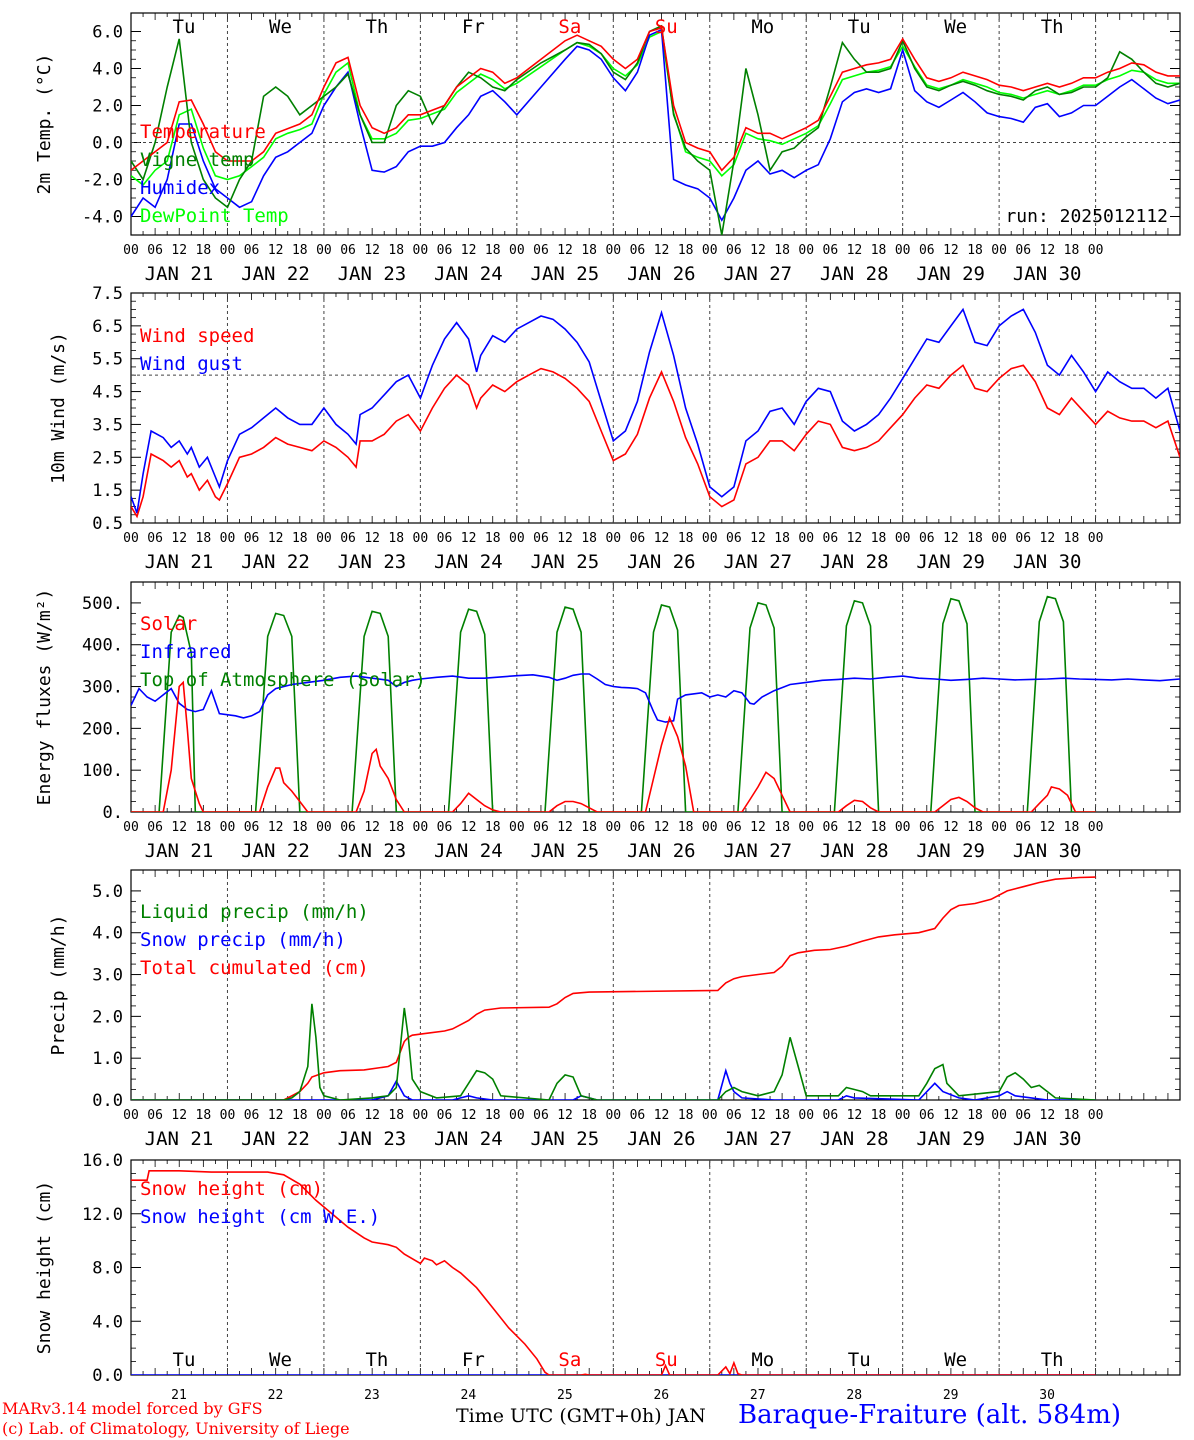 Image resolution: width=1194 pixels, height=1440 pixels. What do you see at coordinates (102, 218) in the screenshot?
I see `y-tick-label: -4.0` at bounding box center [102, 218].